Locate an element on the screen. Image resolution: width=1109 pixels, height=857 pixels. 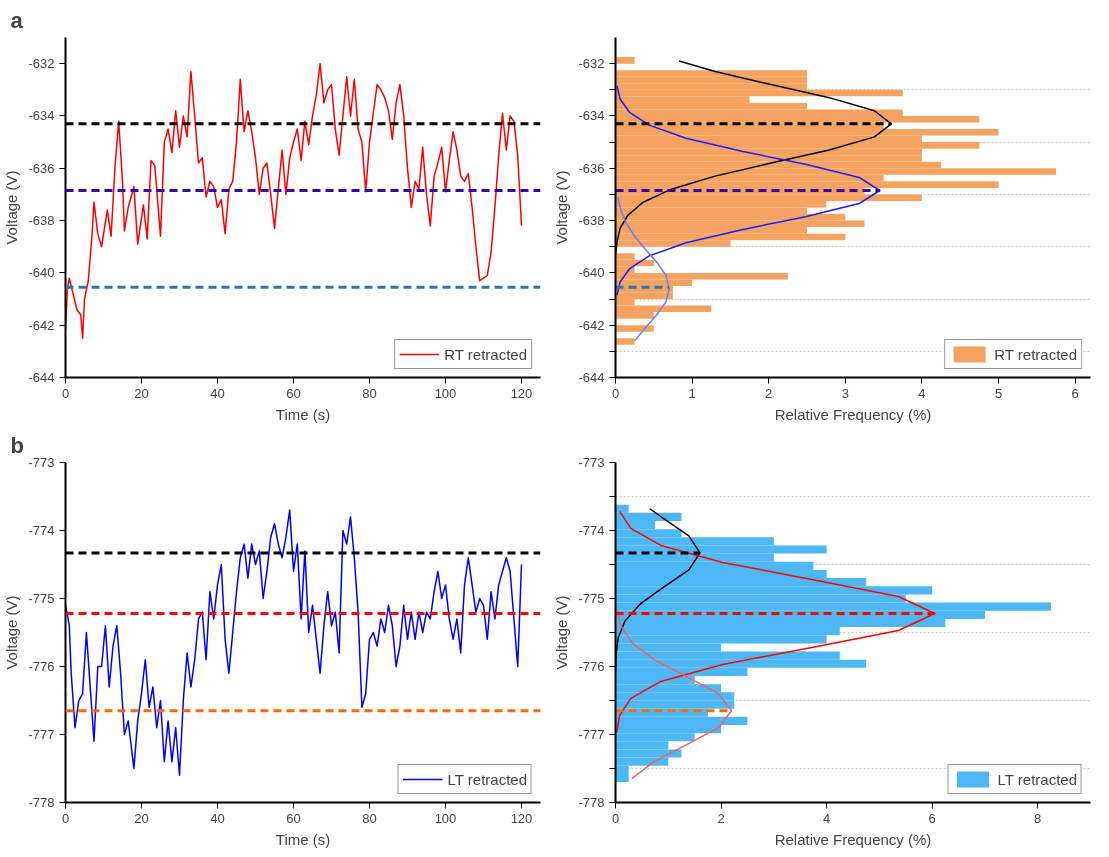
x-tick-label: 8 is located at coordinates (1038, 818).